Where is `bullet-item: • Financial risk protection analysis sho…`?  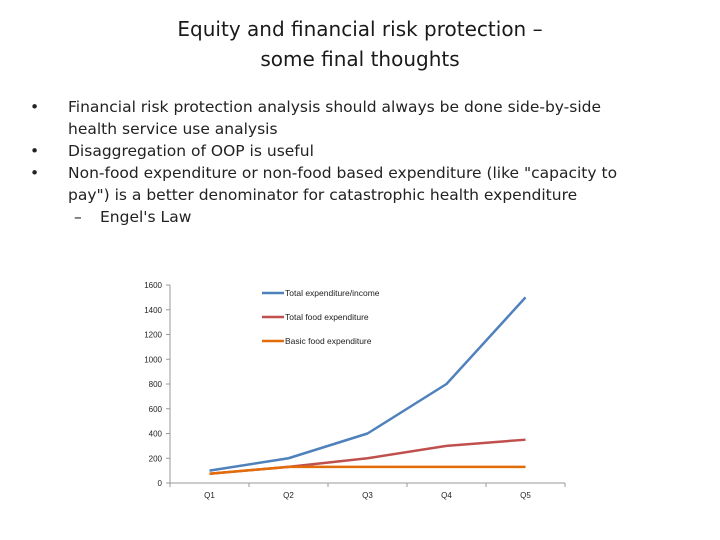 bullet-item: • Financial risk protection analysis sho… is located at coordinates (365, 118).